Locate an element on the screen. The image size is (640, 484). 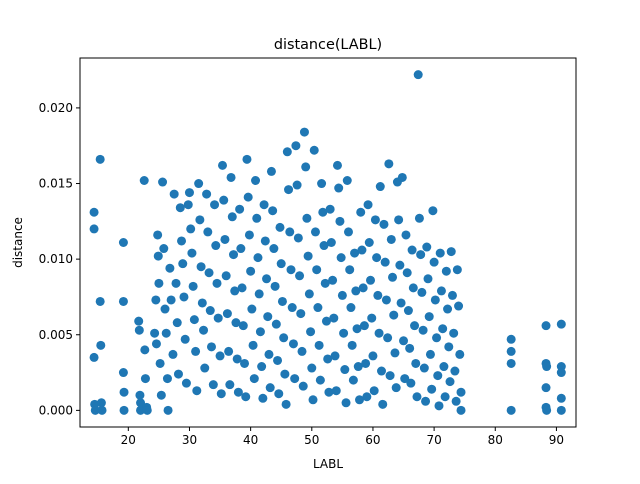
x-tick-label: 60 is located at coordinates (372, 440).